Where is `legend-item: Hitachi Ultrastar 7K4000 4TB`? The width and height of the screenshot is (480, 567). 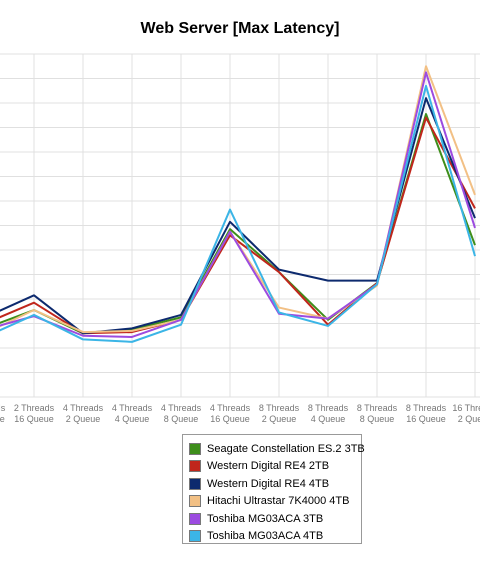
legend-item: Hitachi Ultrastar 7K4000 4TB is located at coordinates (269, 501).